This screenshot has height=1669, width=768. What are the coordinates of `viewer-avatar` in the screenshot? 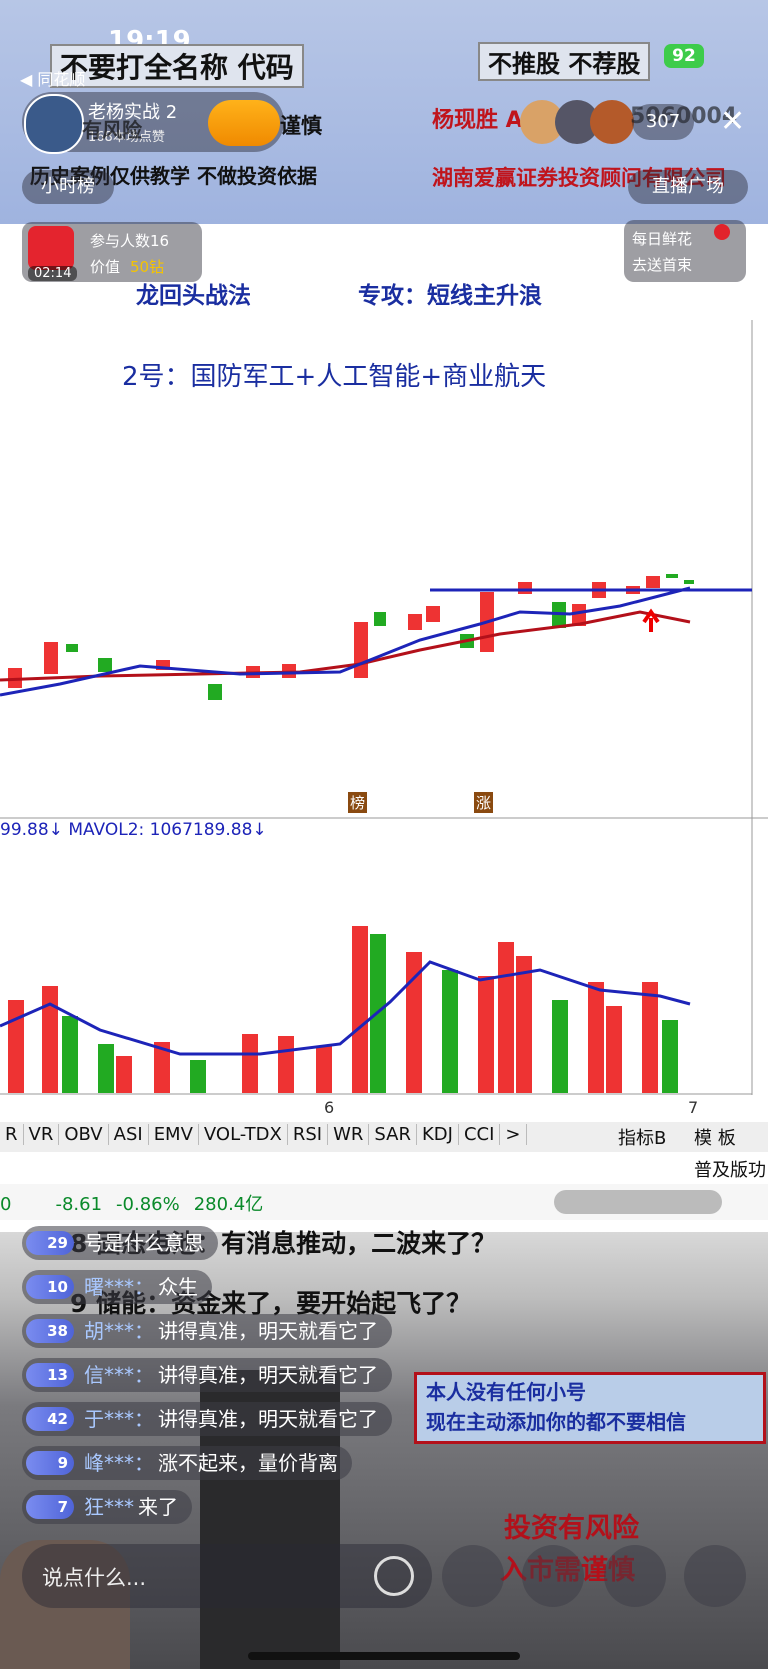 It's located at (612, 122).